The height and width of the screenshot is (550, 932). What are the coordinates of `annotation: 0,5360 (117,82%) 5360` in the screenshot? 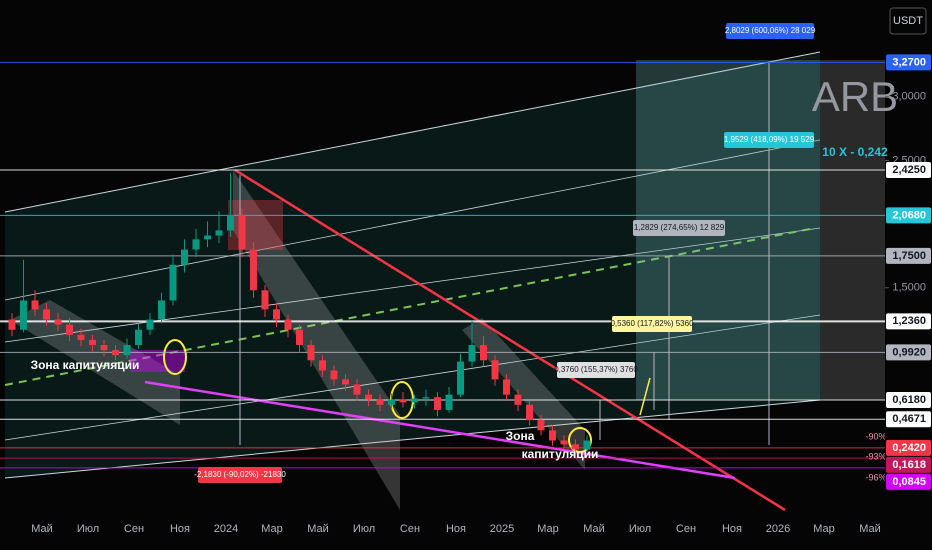 It's located at (652, 323).